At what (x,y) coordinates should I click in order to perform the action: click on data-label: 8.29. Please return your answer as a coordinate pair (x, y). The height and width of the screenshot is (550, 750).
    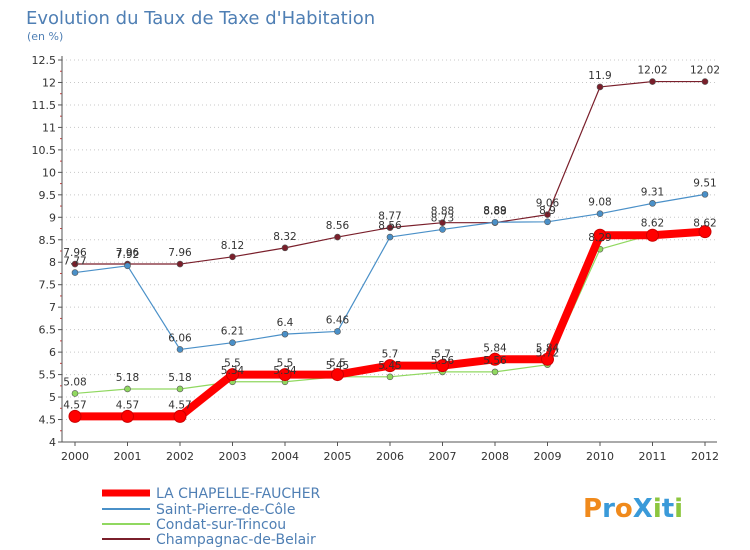
    Looking at the image, I should click on (599, 238).